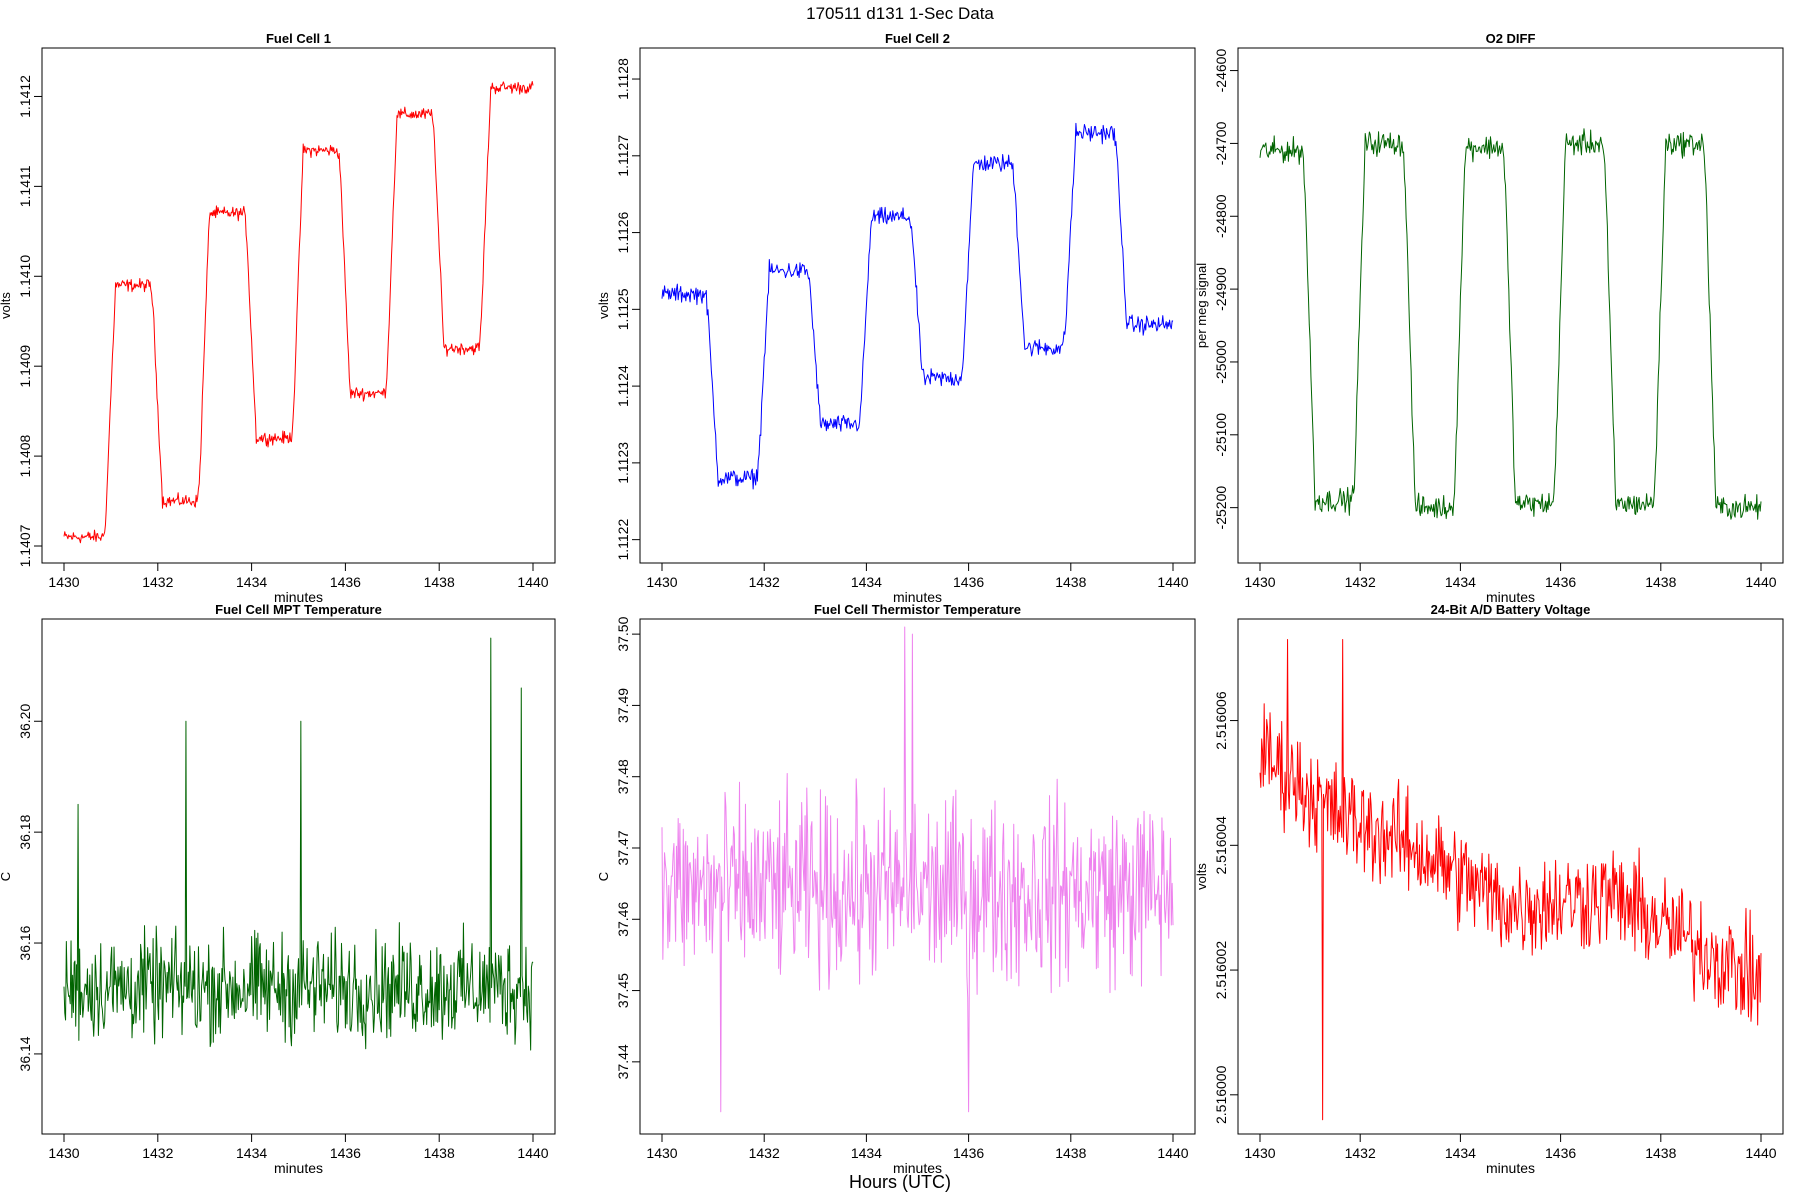 The image size is (1800, 1200). Describe the element at coordinates (623, 990) in the screenshot. I see `y-tick-label: 37.45` at that location.